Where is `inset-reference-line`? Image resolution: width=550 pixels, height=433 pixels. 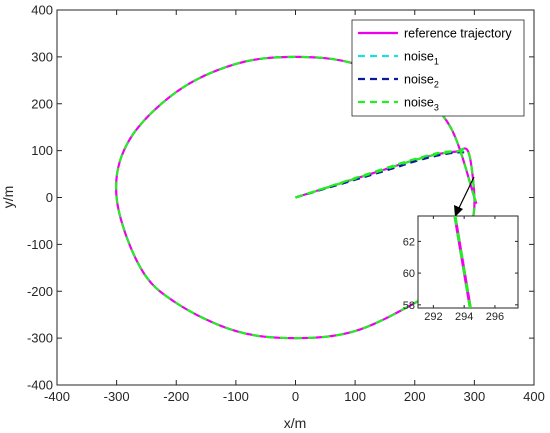 inset-reference-line is located at coordinates (462, 262).